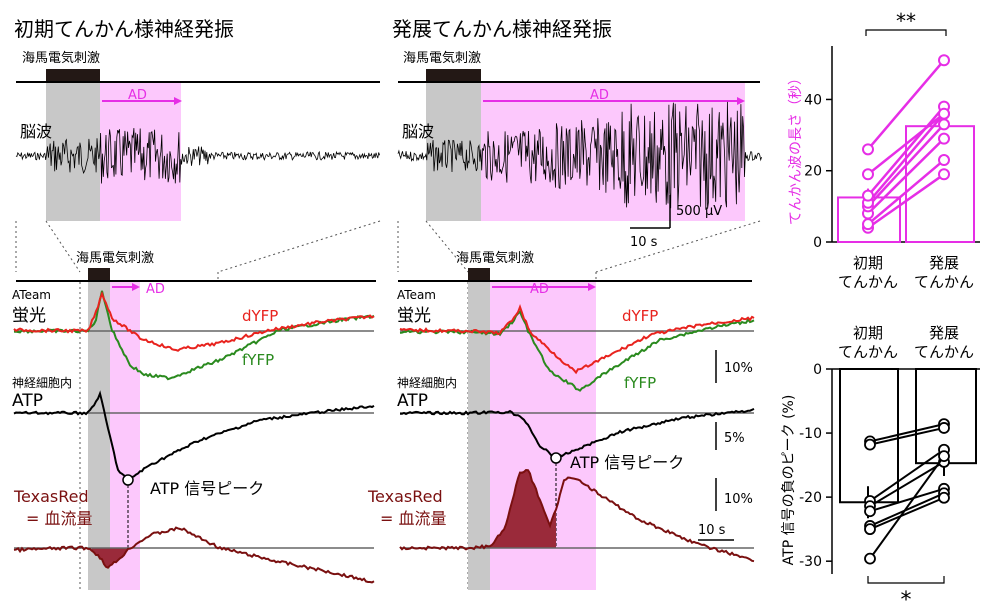  Describe the element at coordinates (815, 466) in the screenshot. I see `chart2-yticks: 0 -10 -20 -30` at that location.